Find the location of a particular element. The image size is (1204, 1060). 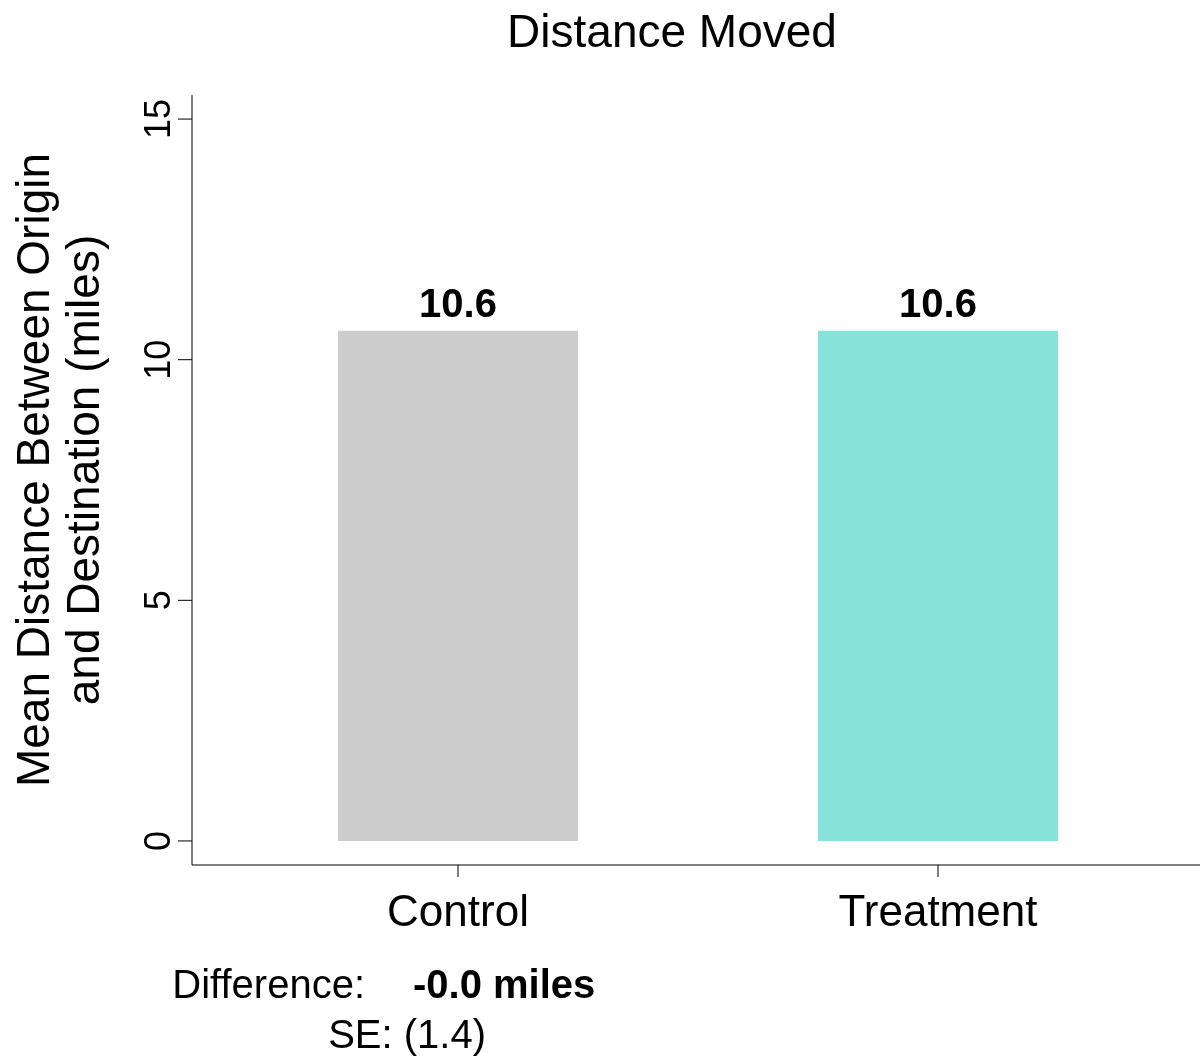

y-axis-title: Mean Distance Between Origin and Destination (miles) is located at coordinates (58, 470).